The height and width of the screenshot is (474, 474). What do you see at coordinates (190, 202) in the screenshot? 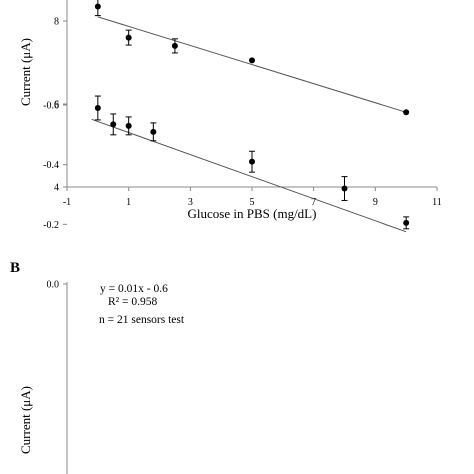
I see `x-tick-label: 3` at bounding box center [190, 202].